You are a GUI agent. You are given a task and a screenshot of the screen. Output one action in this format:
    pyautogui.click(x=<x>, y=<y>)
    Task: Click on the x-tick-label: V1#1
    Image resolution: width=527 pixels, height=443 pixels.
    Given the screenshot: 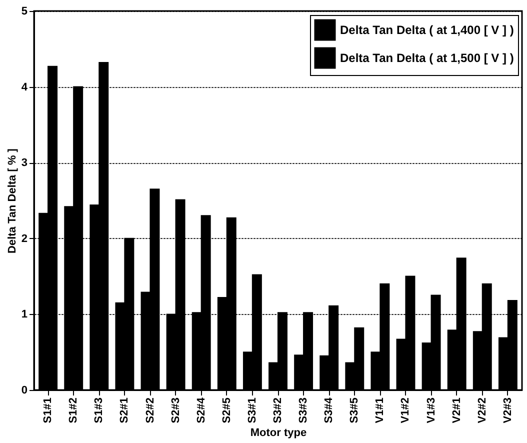 What is the action you would take?
    pyautogui.click(x=380, y=411)
    